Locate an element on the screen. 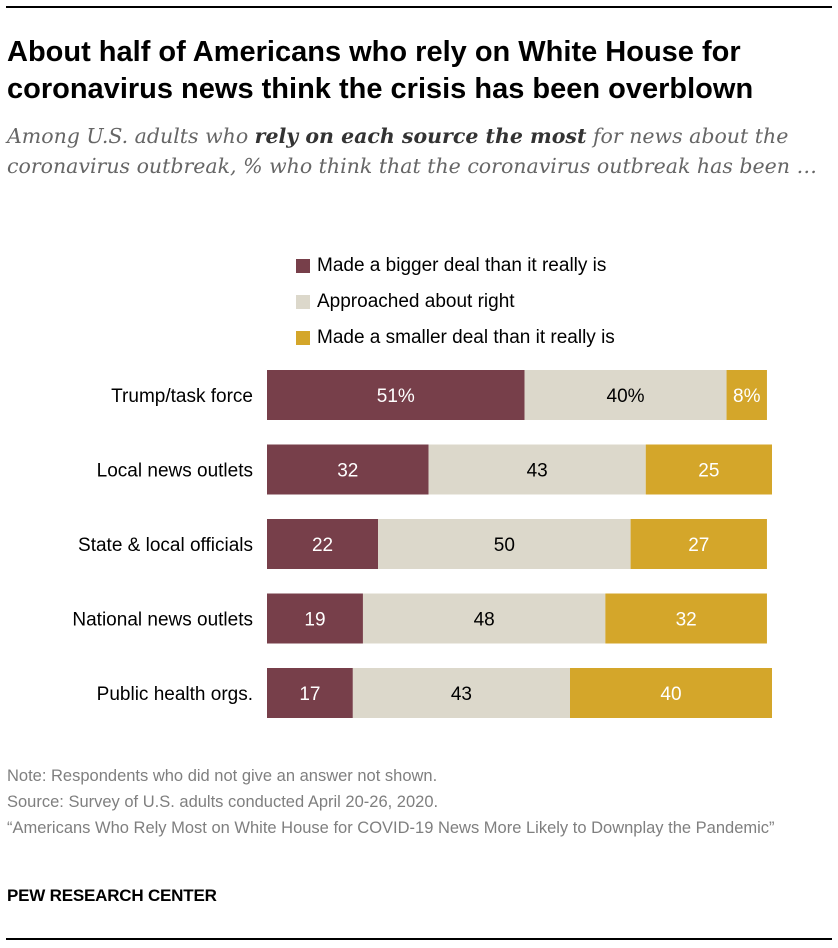 The width and height of the screenshot is (838, 948). subtitle-pre: Among U.S. adults who is located at coordinates (131, 136).